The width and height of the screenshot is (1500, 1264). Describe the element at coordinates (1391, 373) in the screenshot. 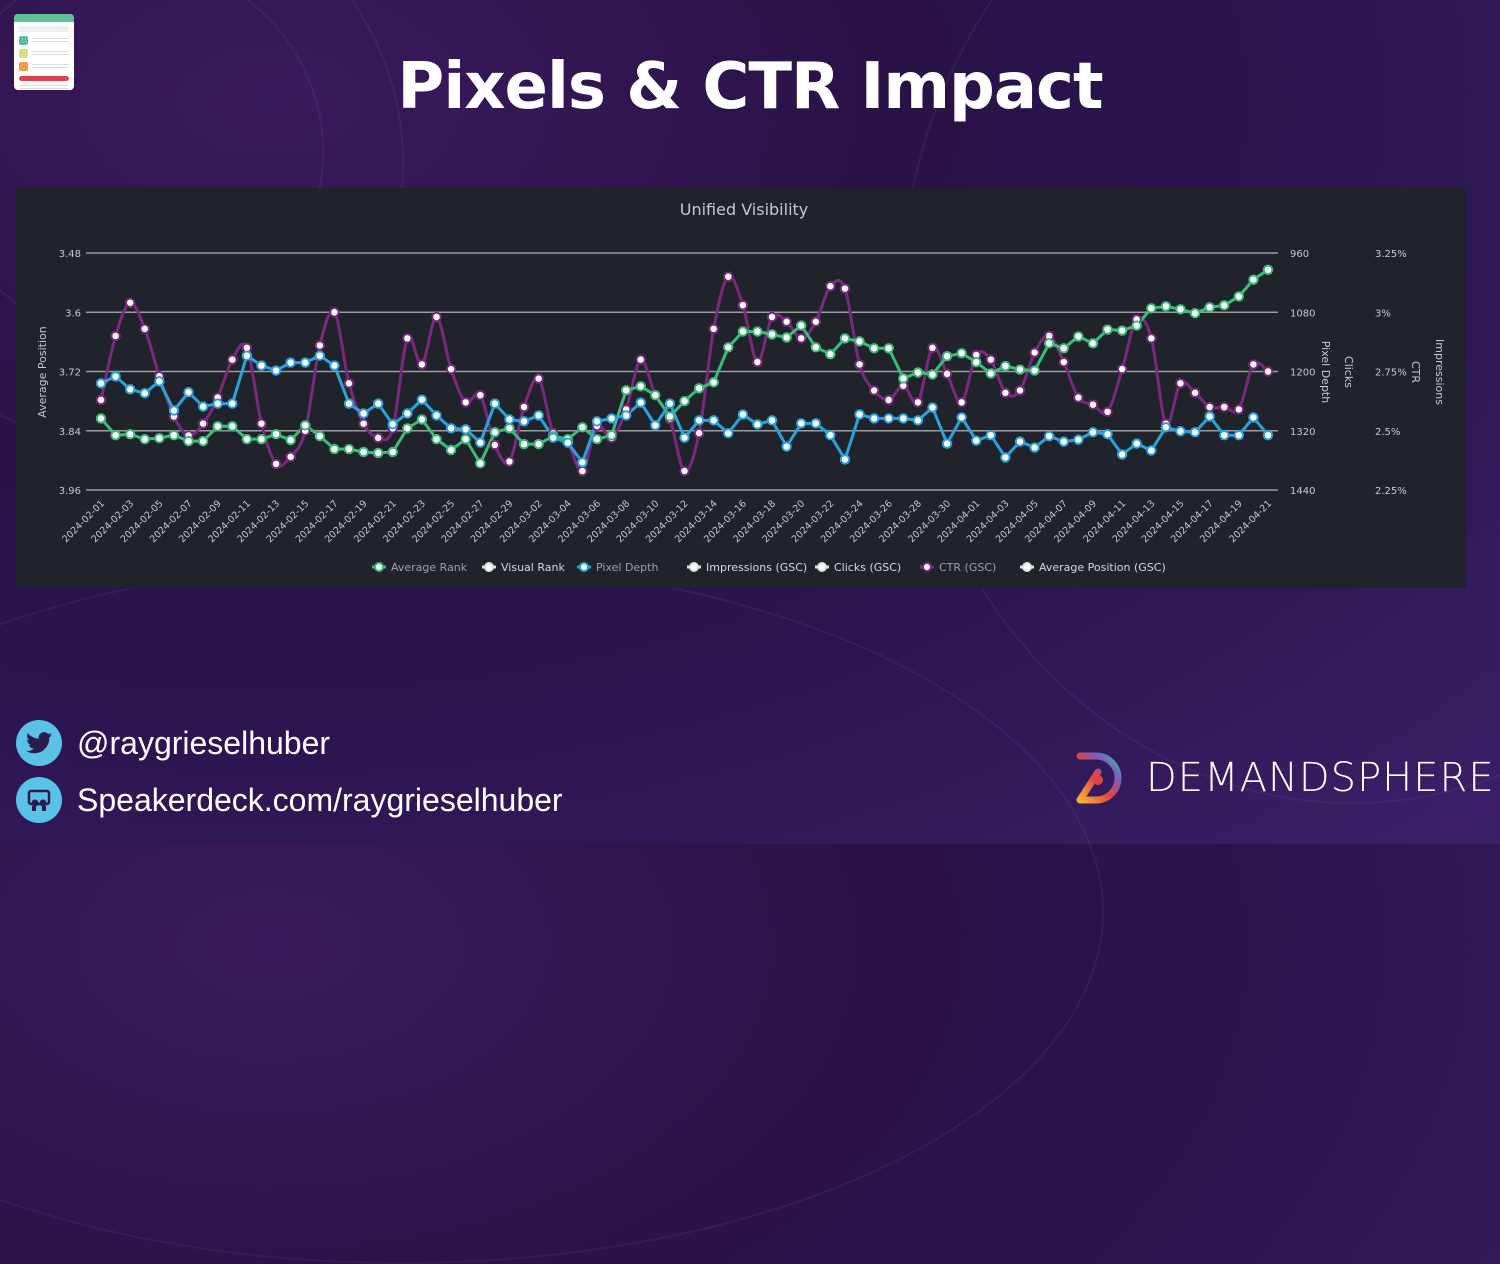

I see `y-tick-label-ctr: 2.75%` at that location.